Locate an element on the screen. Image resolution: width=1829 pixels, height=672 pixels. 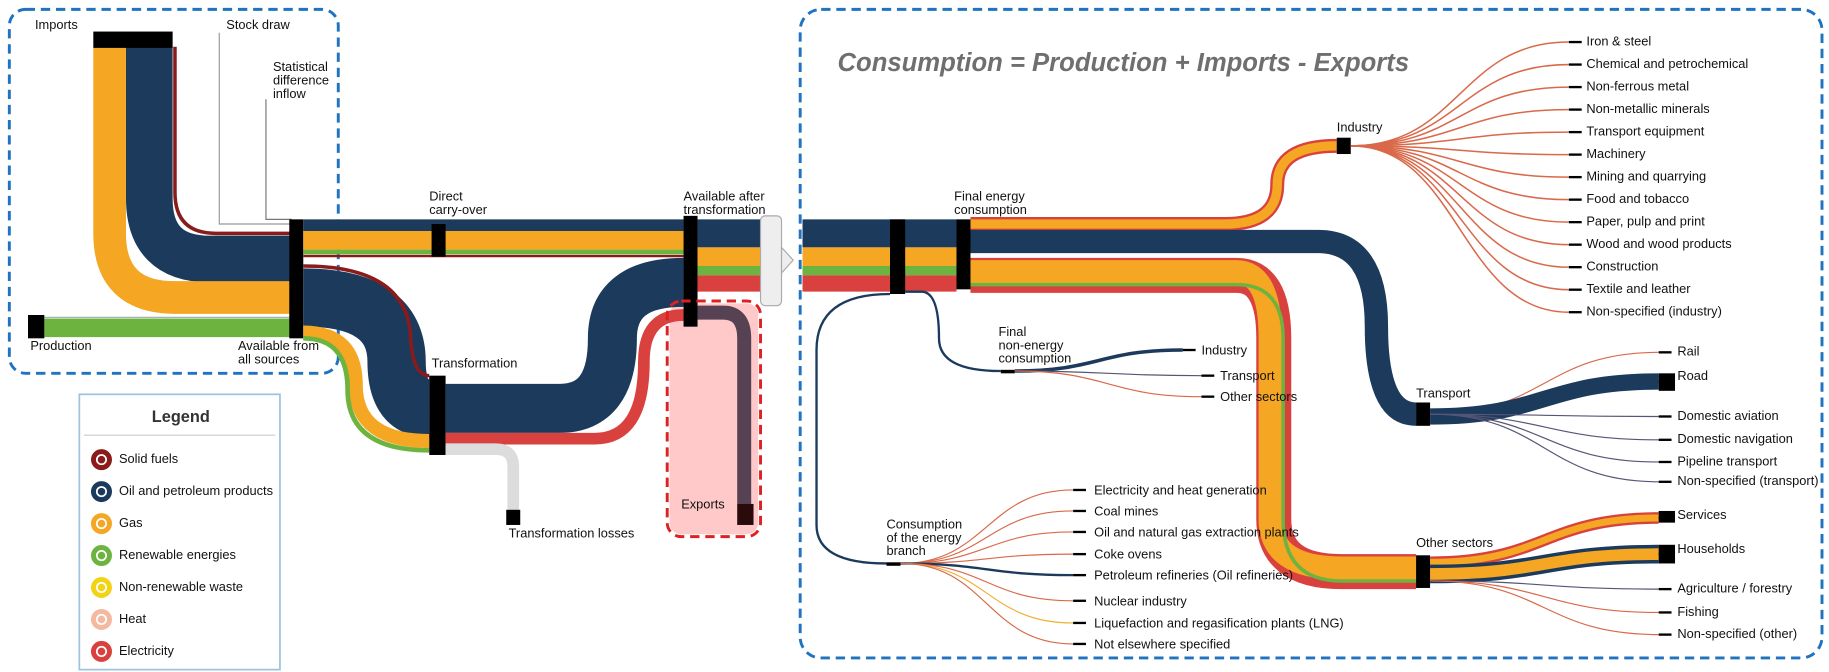
node-label: Transport equipment is located at coordinates (1645, 130).